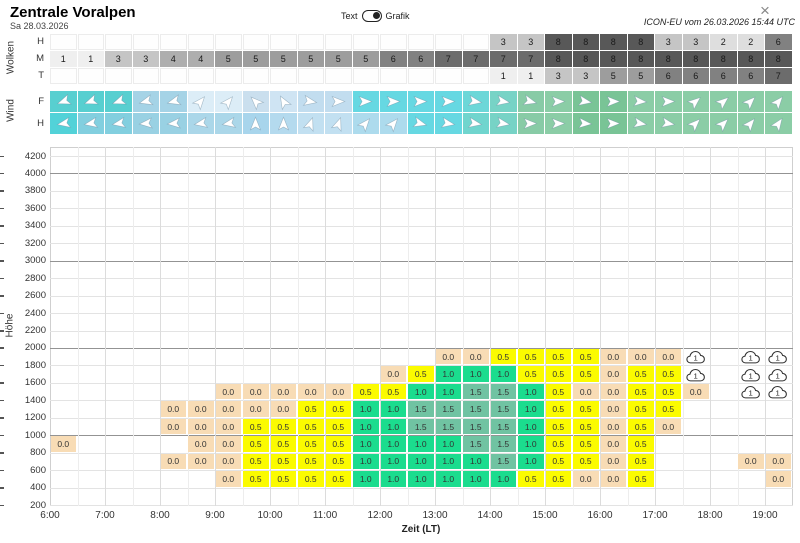  What do you see at coordinates (490, 515) in the screenshot?
I see `x-axis-tick-label: 14:00` at bounding box center [490, 515].